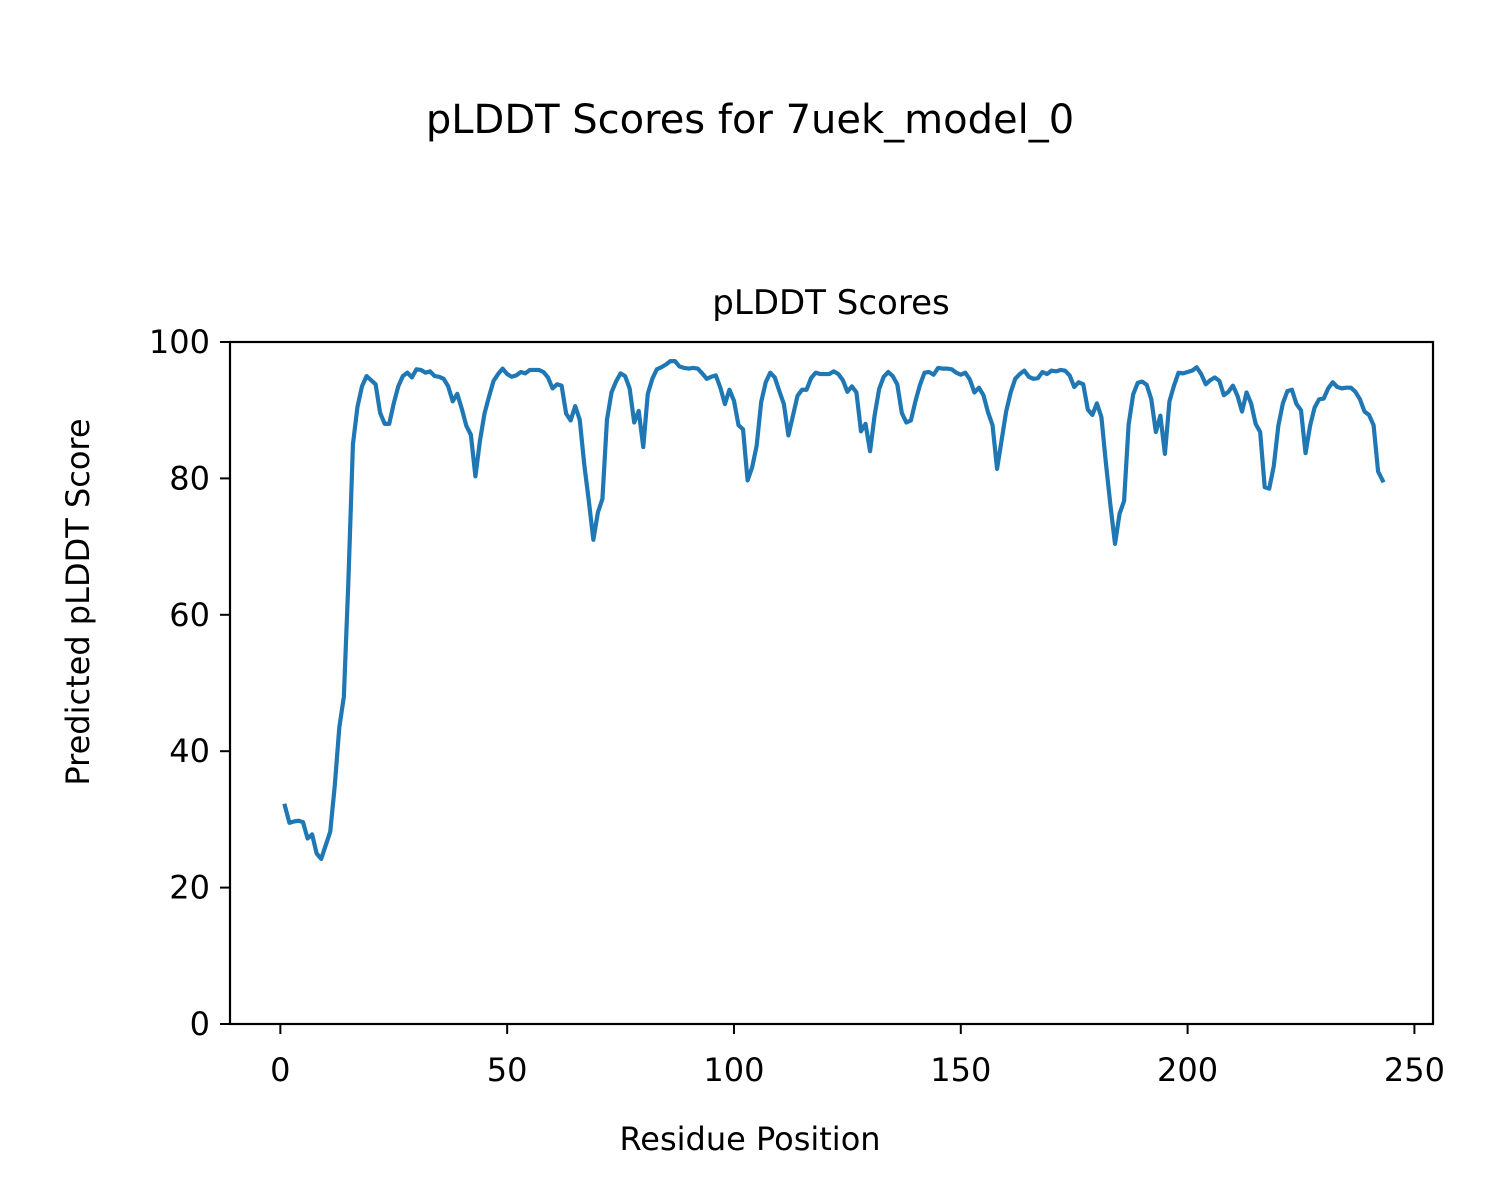 The image size is (1500, 1204). Describe the element at coordinates (749, 1139) in the screenshot. I see `x-axis-label: Residue Position` at that location.